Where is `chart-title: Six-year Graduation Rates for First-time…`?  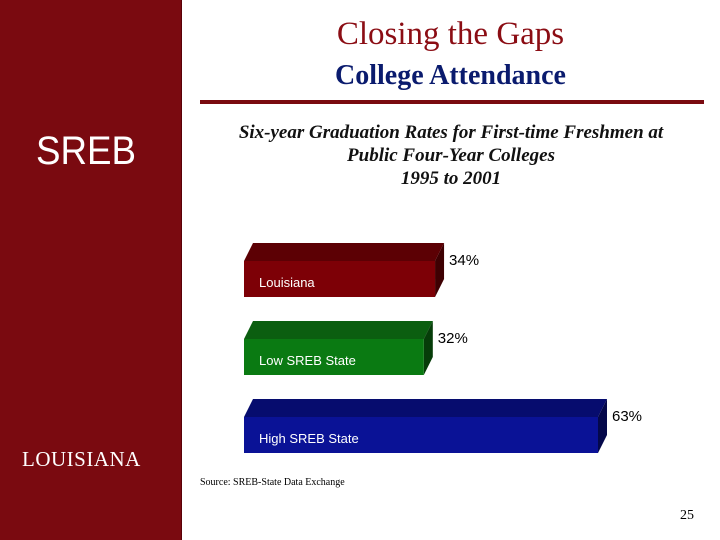 chart-title: Six-year Graduation Rates for First-time… is located at coordinates (451, 155).